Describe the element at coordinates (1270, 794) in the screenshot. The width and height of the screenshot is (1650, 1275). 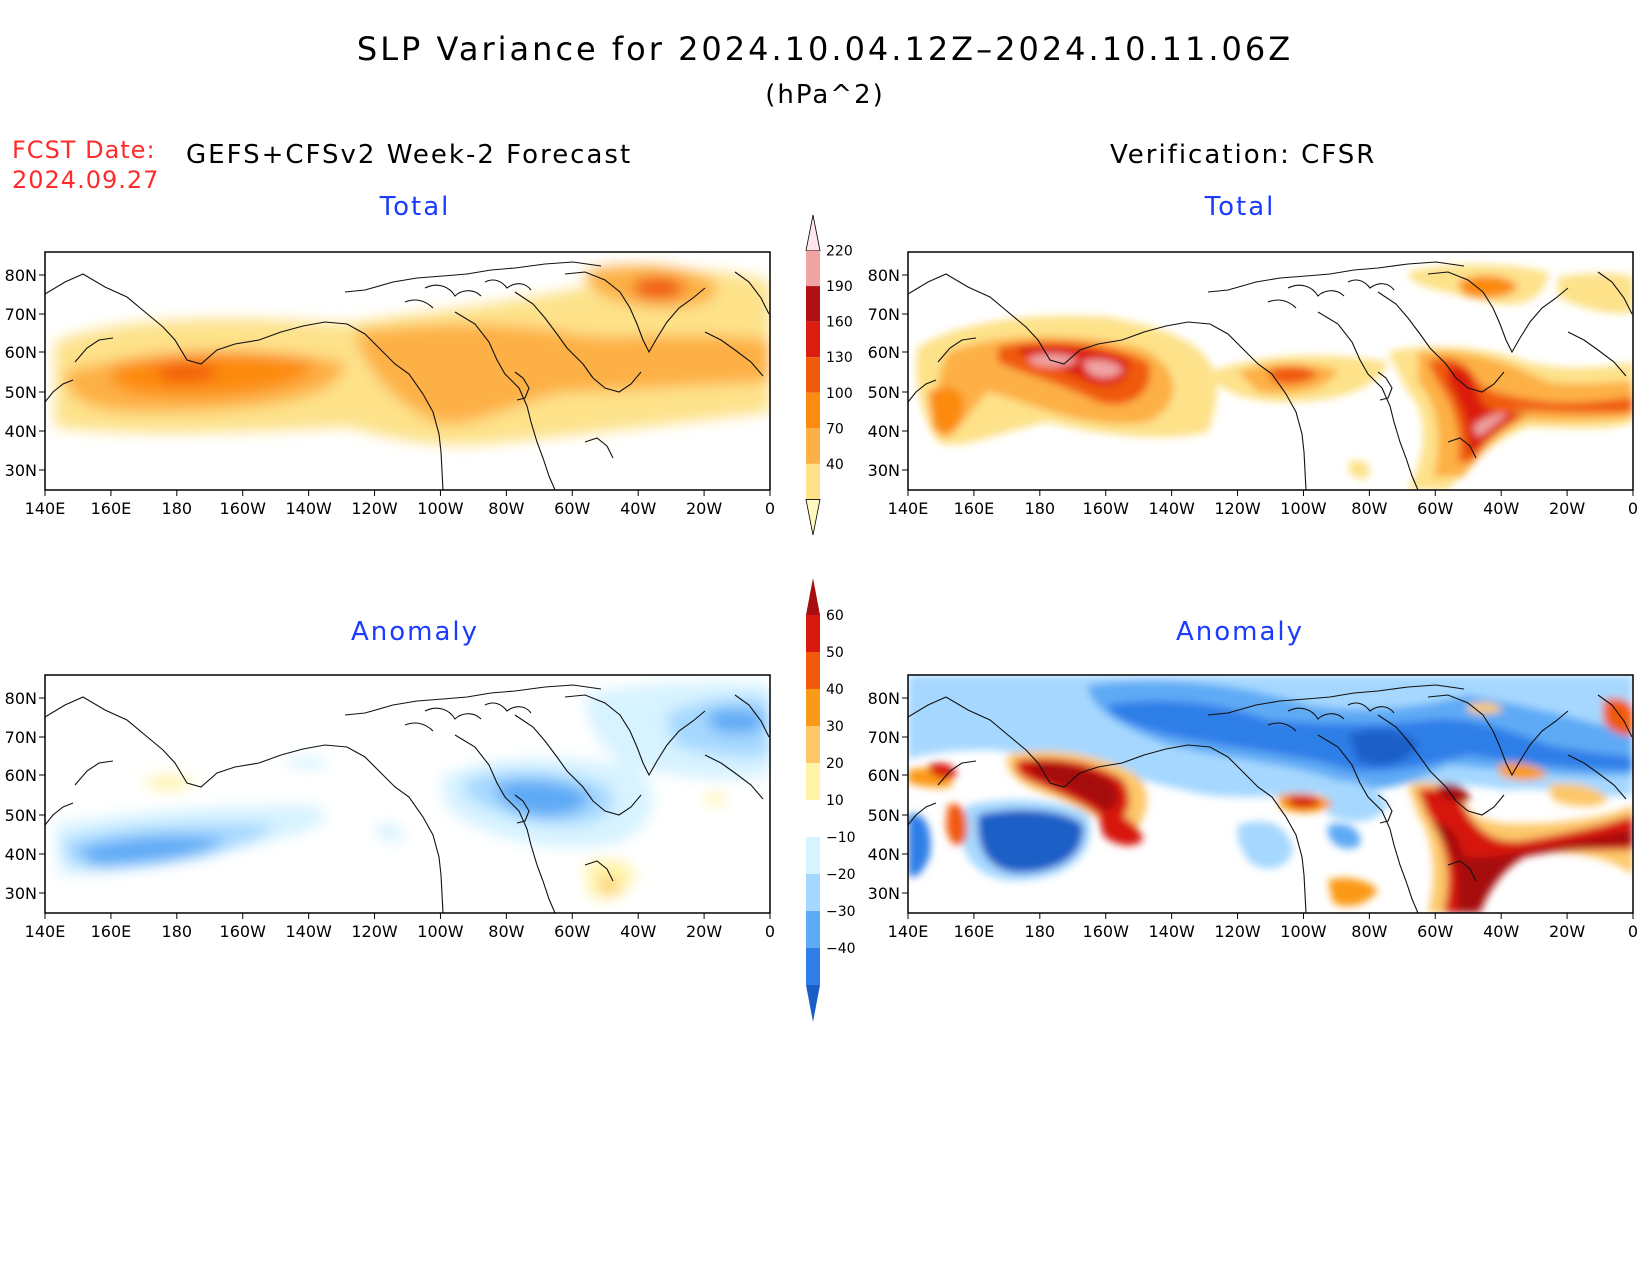
I see `verification-anomaly-map` at that location.